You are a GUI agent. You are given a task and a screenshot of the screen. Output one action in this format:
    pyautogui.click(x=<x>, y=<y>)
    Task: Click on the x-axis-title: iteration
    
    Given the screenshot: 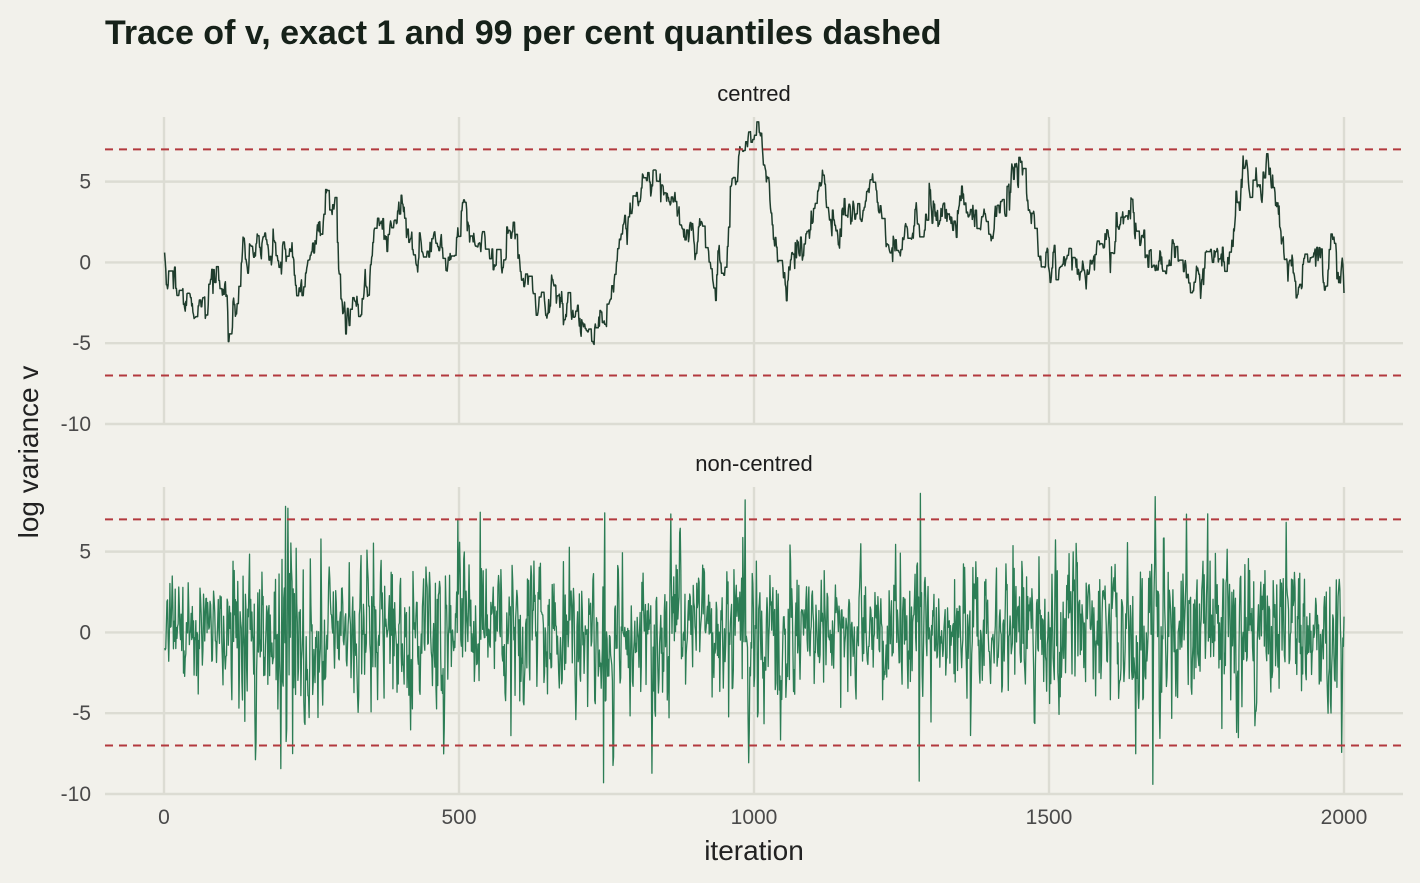 What is the action you would take?
    pyautogui.click(x=754, y=850)
    